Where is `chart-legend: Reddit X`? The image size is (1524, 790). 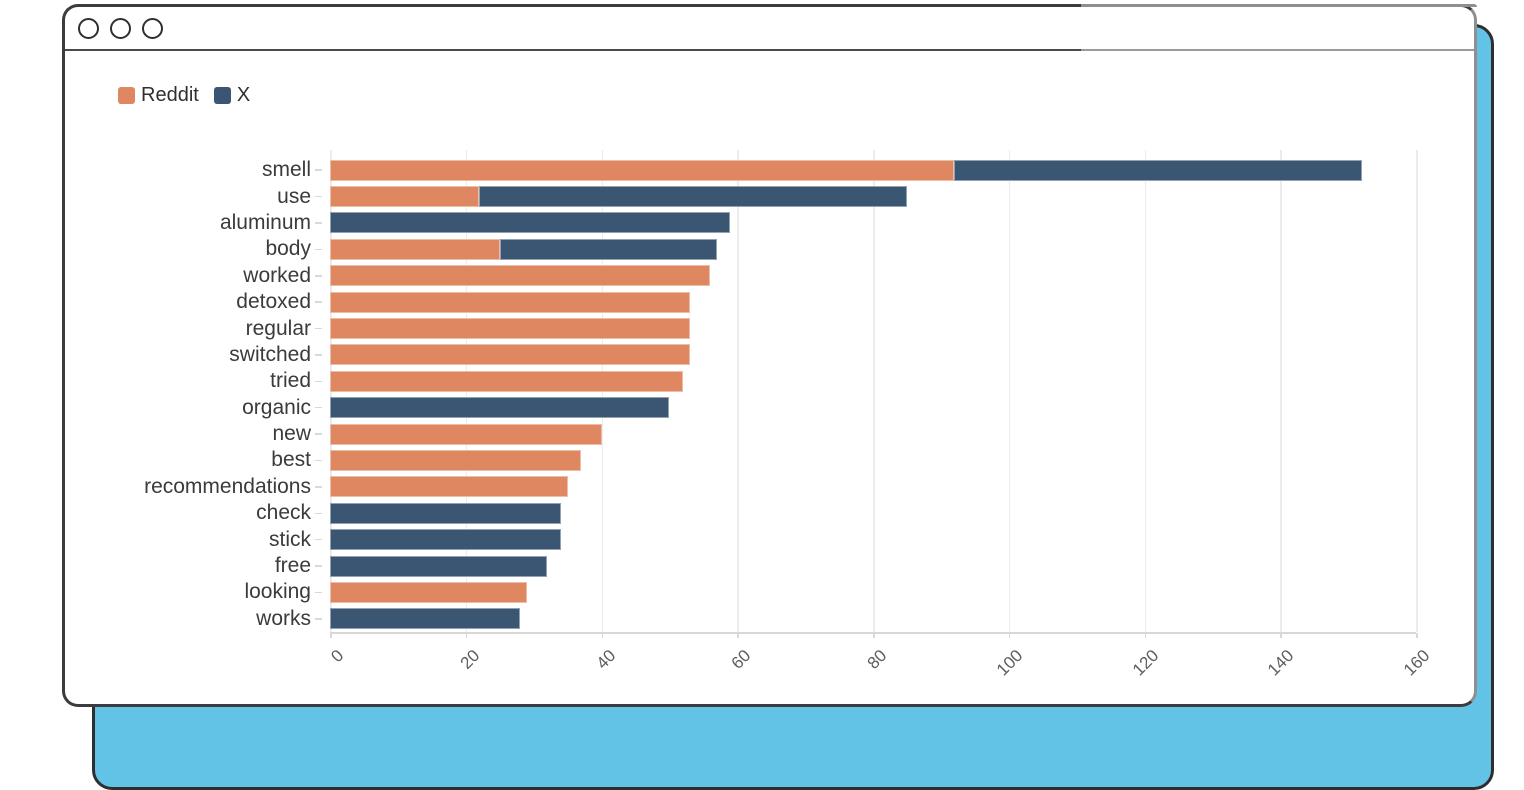 chart-legend: Reddit X is located at coordinates (184, 95).